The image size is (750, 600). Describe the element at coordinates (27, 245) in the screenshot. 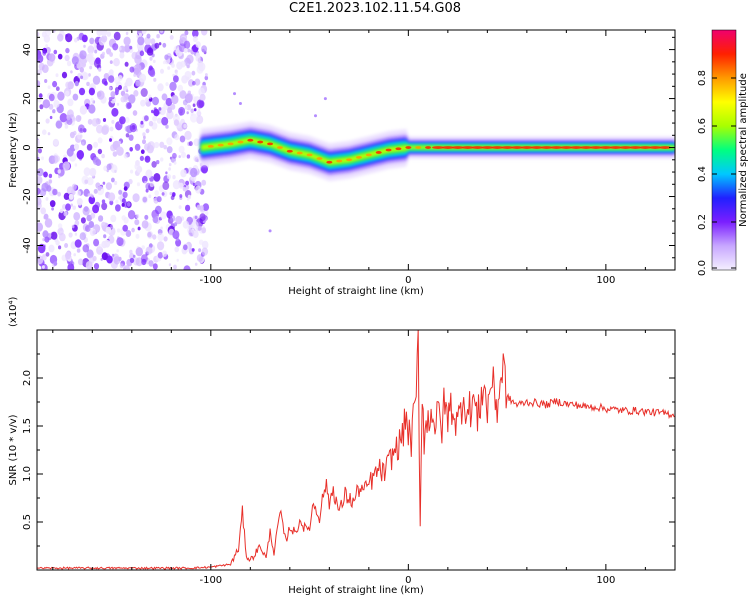

I see `tick-label: -40` at that location.